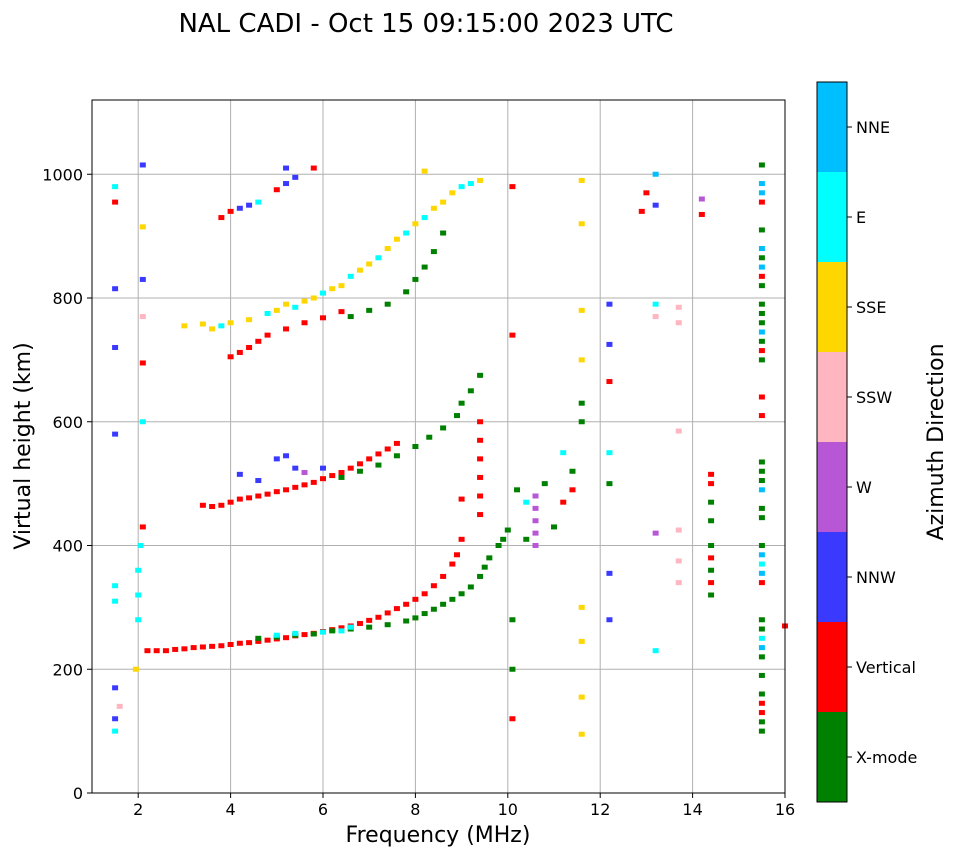  What do you see at coordinates (415, 809) in the screenshot?
I see `x-tick-label: 8` at bounding box center [415, 809].